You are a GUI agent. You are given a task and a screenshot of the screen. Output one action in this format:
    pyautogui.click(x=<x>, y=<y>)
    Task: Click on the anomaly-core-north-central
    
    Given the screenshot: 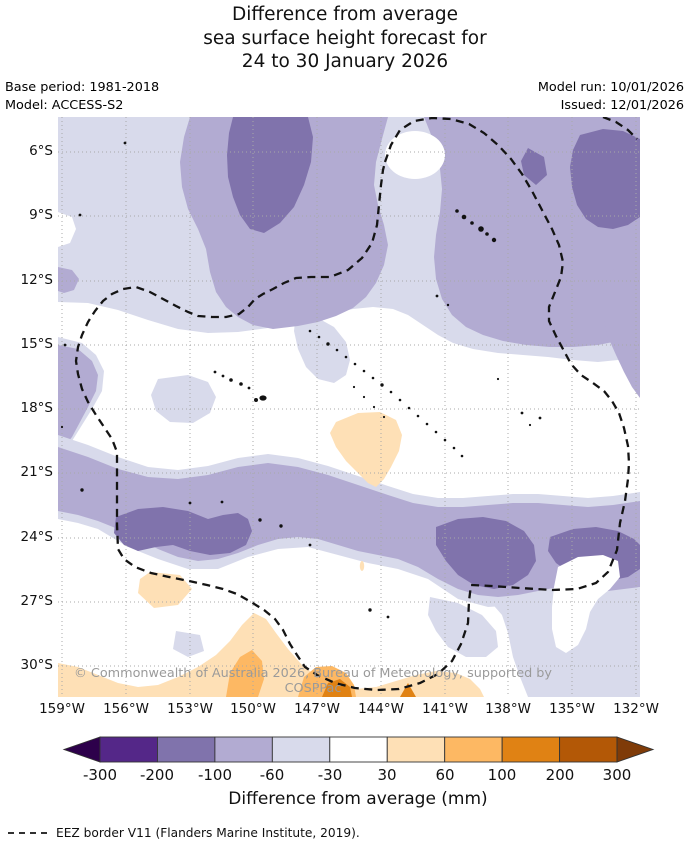 What is the action you would take?
    pyautogui.click(x=270, y=175)
    